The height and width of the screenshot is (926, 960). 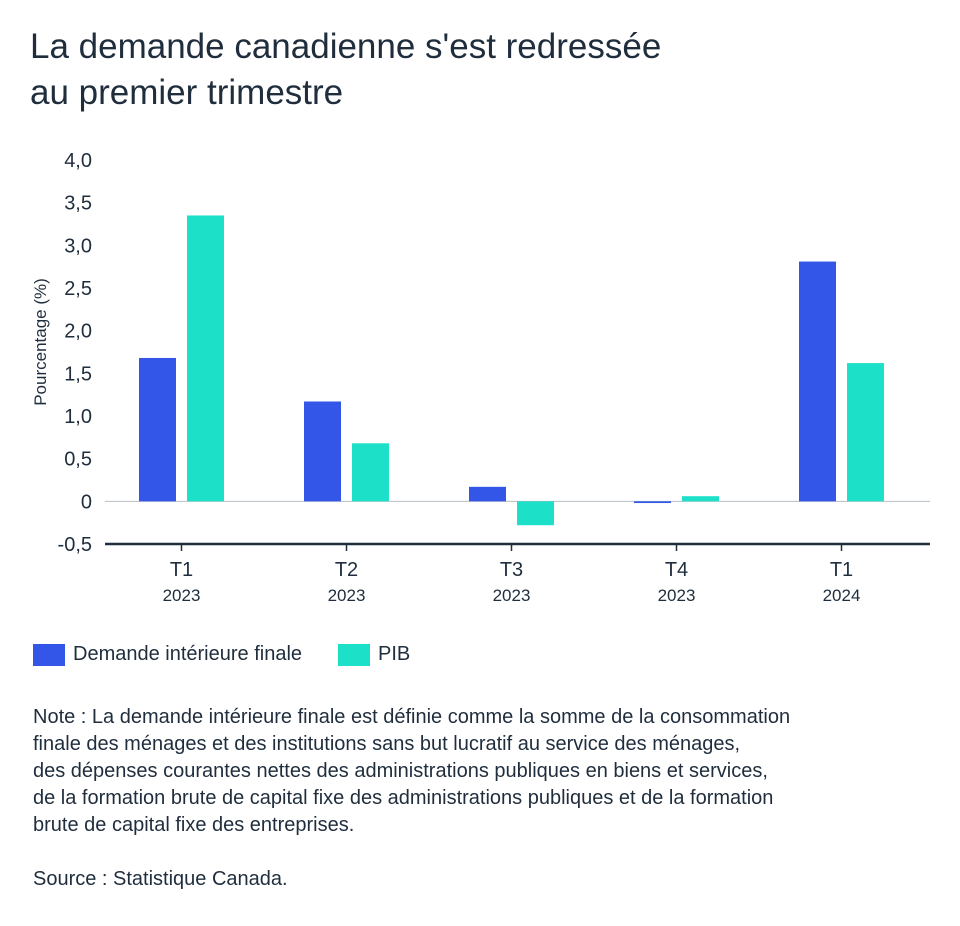 I want to click on x-tick-quarter: T4, so click(x=676, y=570).